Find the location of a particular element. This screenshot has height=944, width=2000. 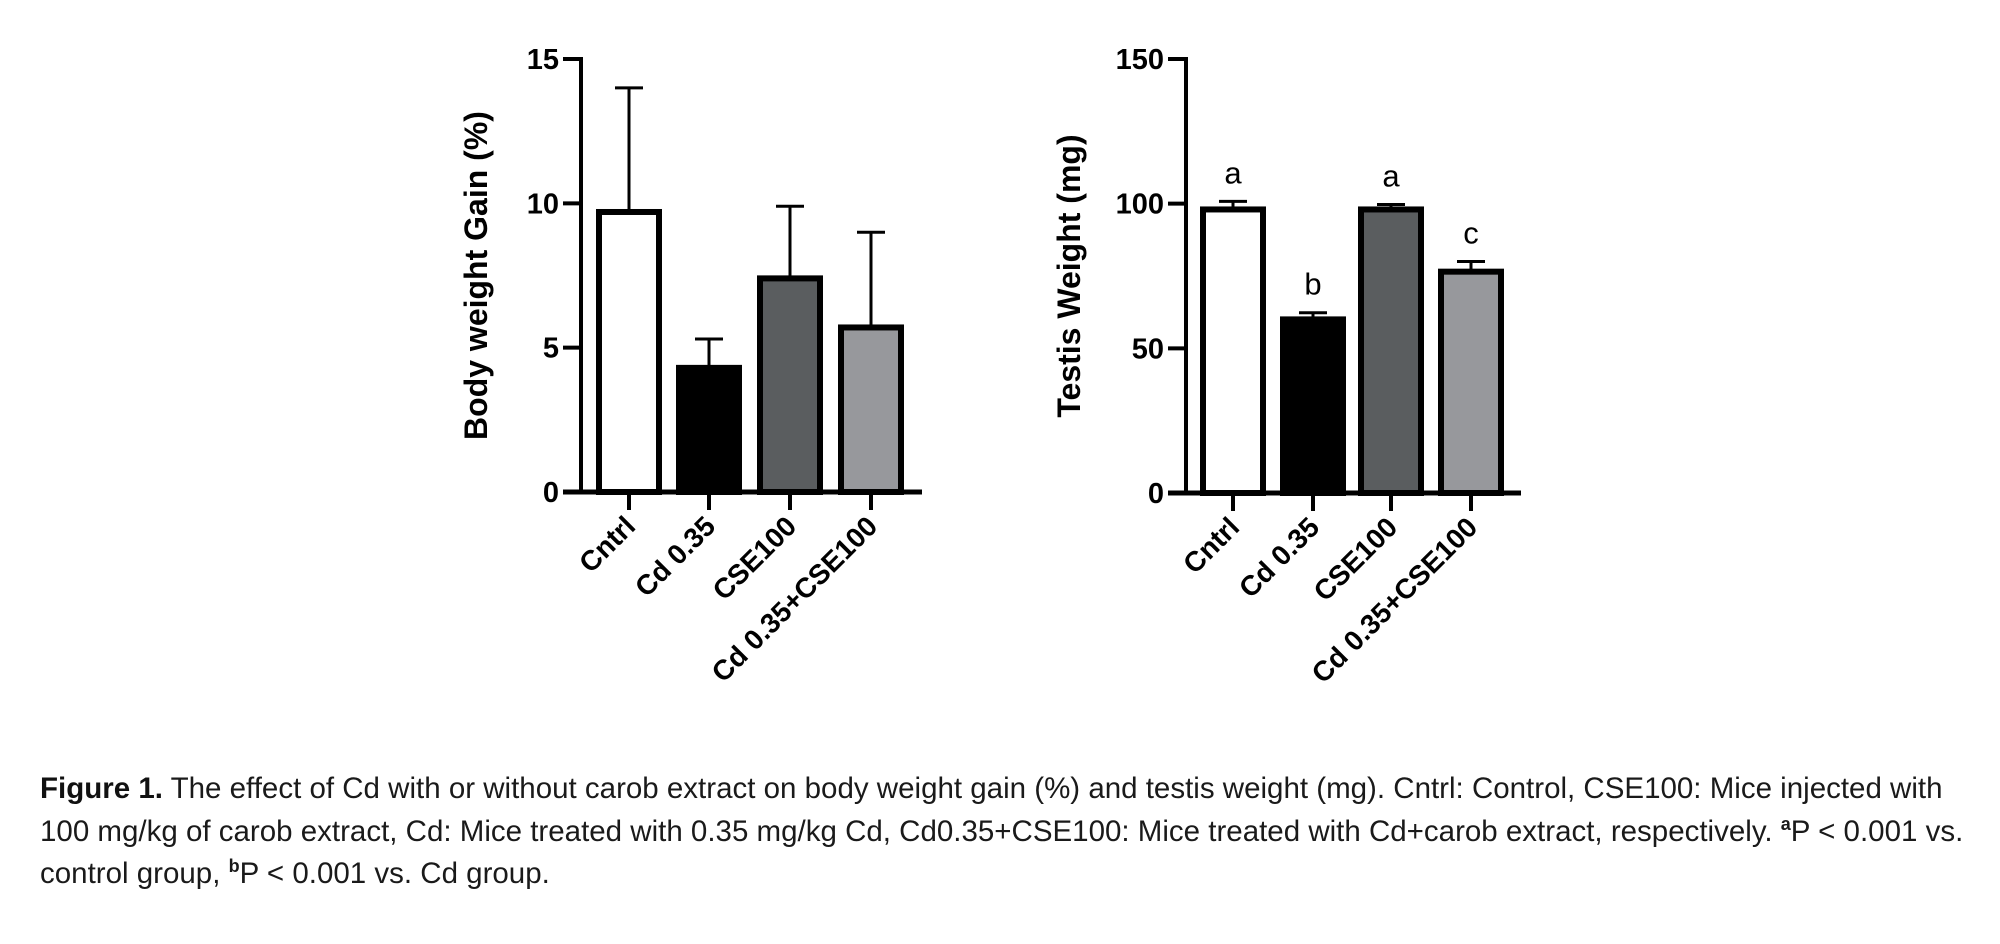

y-tick-label: 50 is located at coordinates (1148, 349).